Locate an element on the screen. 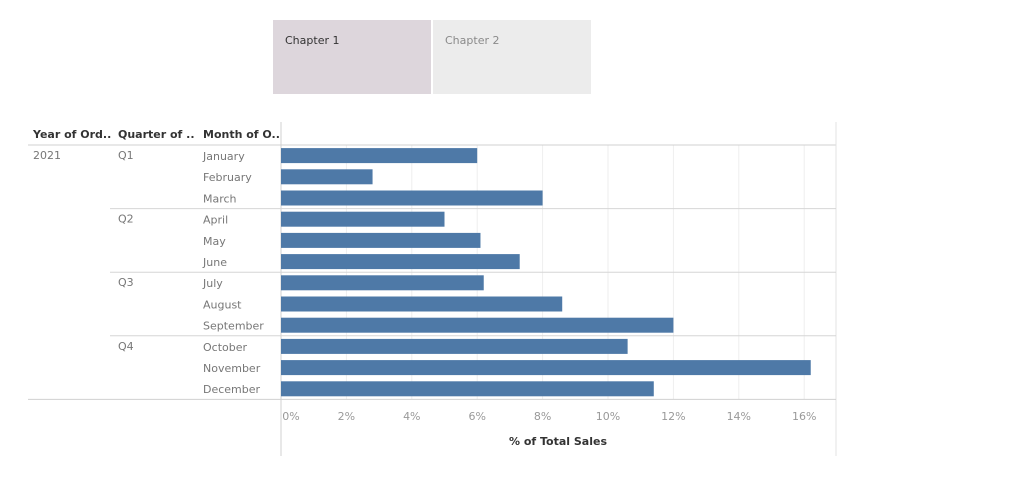 This screenshot has width=1022, height=477. quarter-label: Q2 is located at coordinates (126, 219).